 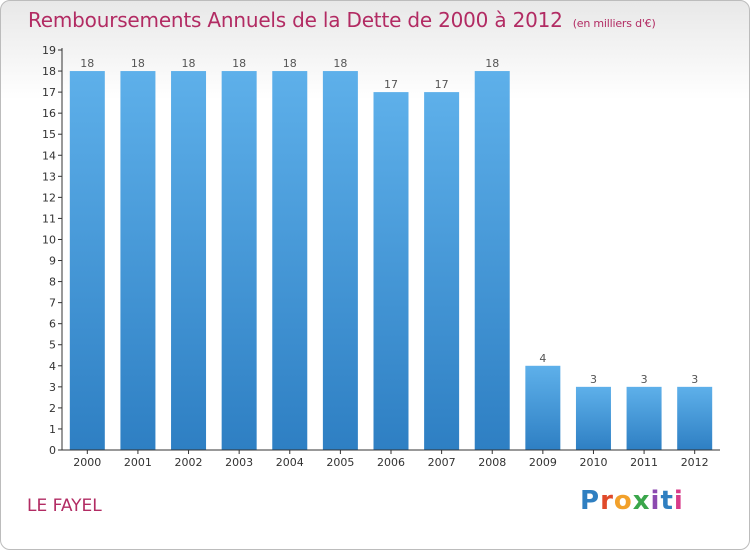 I want to click on x-tick-label: 2009, so click(x=543, y=462).